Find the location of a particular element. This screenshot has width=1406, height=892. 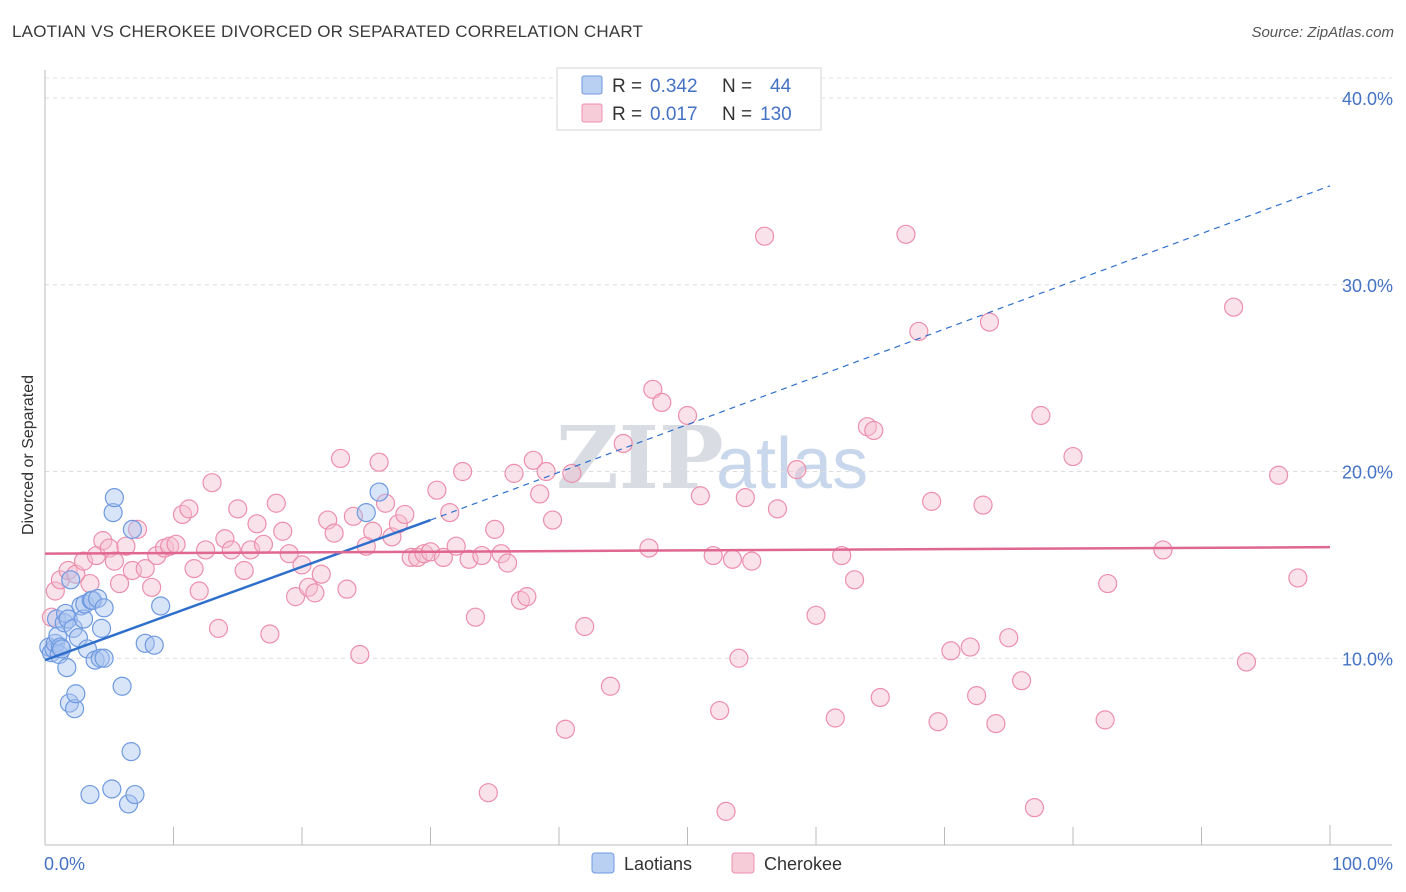

y-tick-label-40: 40.0% is located at coordinates (1367, 99).